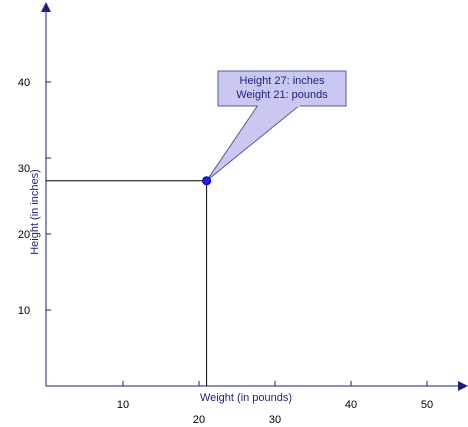 The width and height of the screenshot is (468, 427). I want to click on x-tick-label: 10, so click(123, 405).